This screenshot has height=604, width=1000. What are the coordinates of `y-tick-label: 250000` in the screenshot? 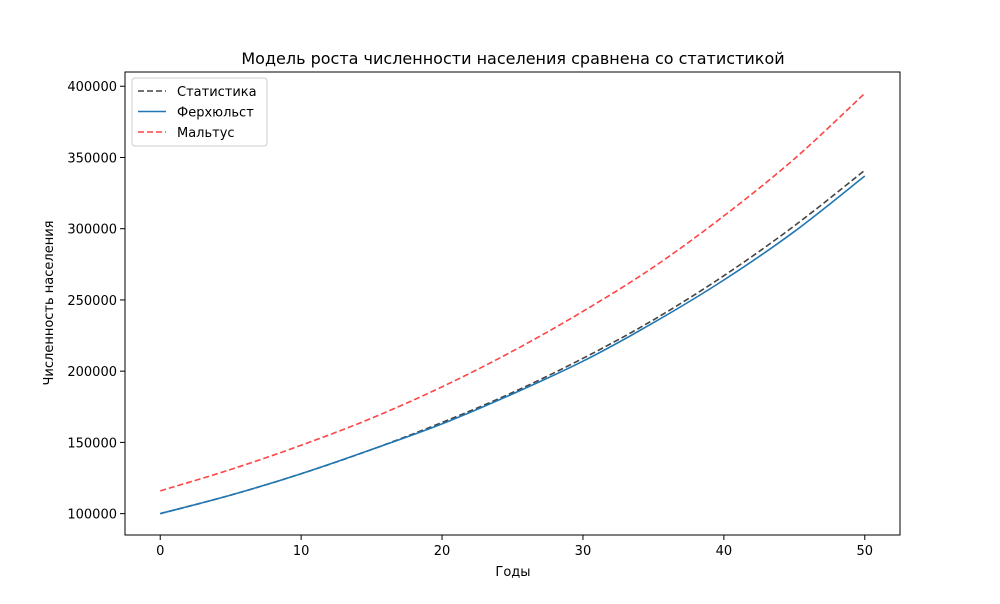 It's located at (92, 301).